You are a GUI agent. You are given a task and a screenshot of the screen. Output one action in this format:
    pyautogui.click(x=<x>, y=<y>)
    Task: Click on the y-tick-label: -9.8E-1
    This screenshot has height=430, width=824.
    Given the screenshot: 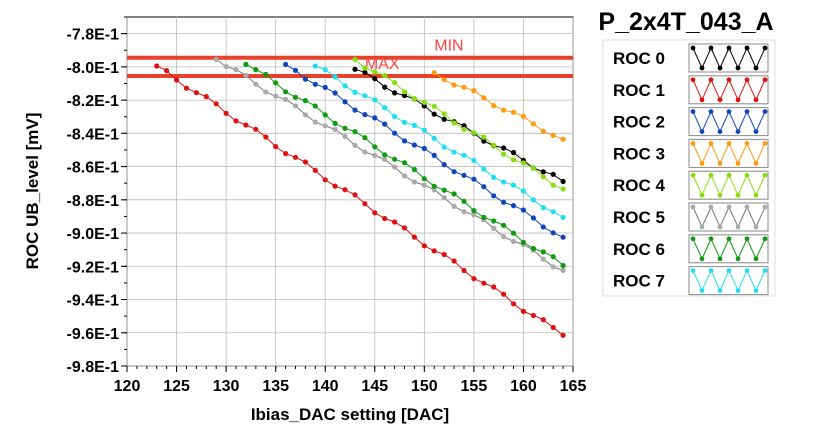 What is the action you would take?
    pyautogui.click(x=93, y=367)
    